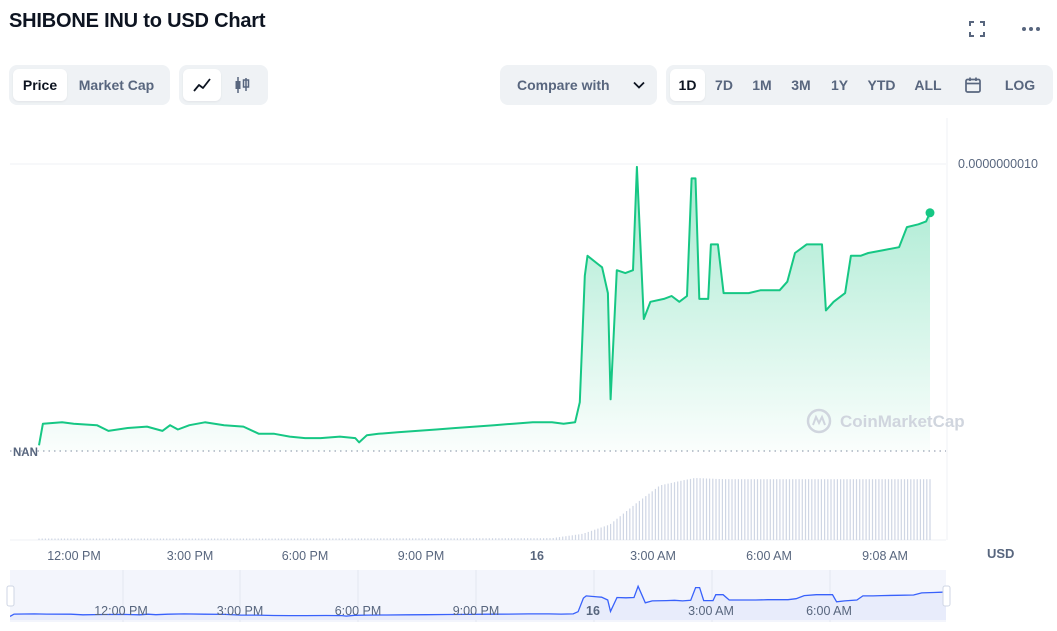 This screenshot has width=1057, height=631. I want to click on x-tick-label: 3:00 AM, so click(653, 556).